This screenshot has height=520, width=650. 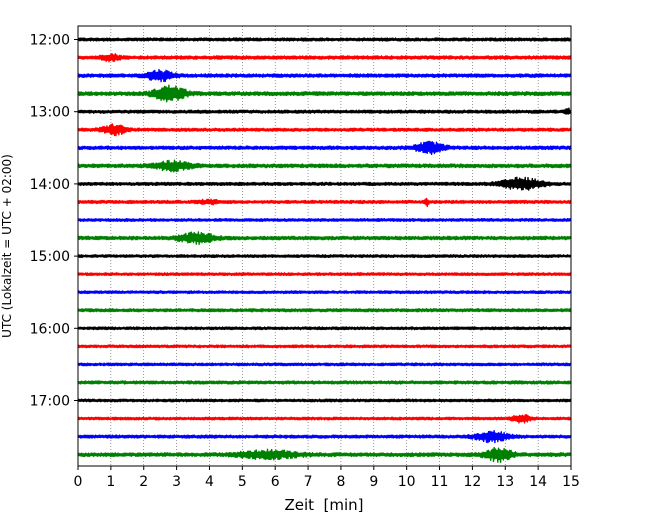 What do you see at coordinates (50, 257) in the screenshot?
I see `y-tick-label: 15:00` at bounding box center [50, 257].